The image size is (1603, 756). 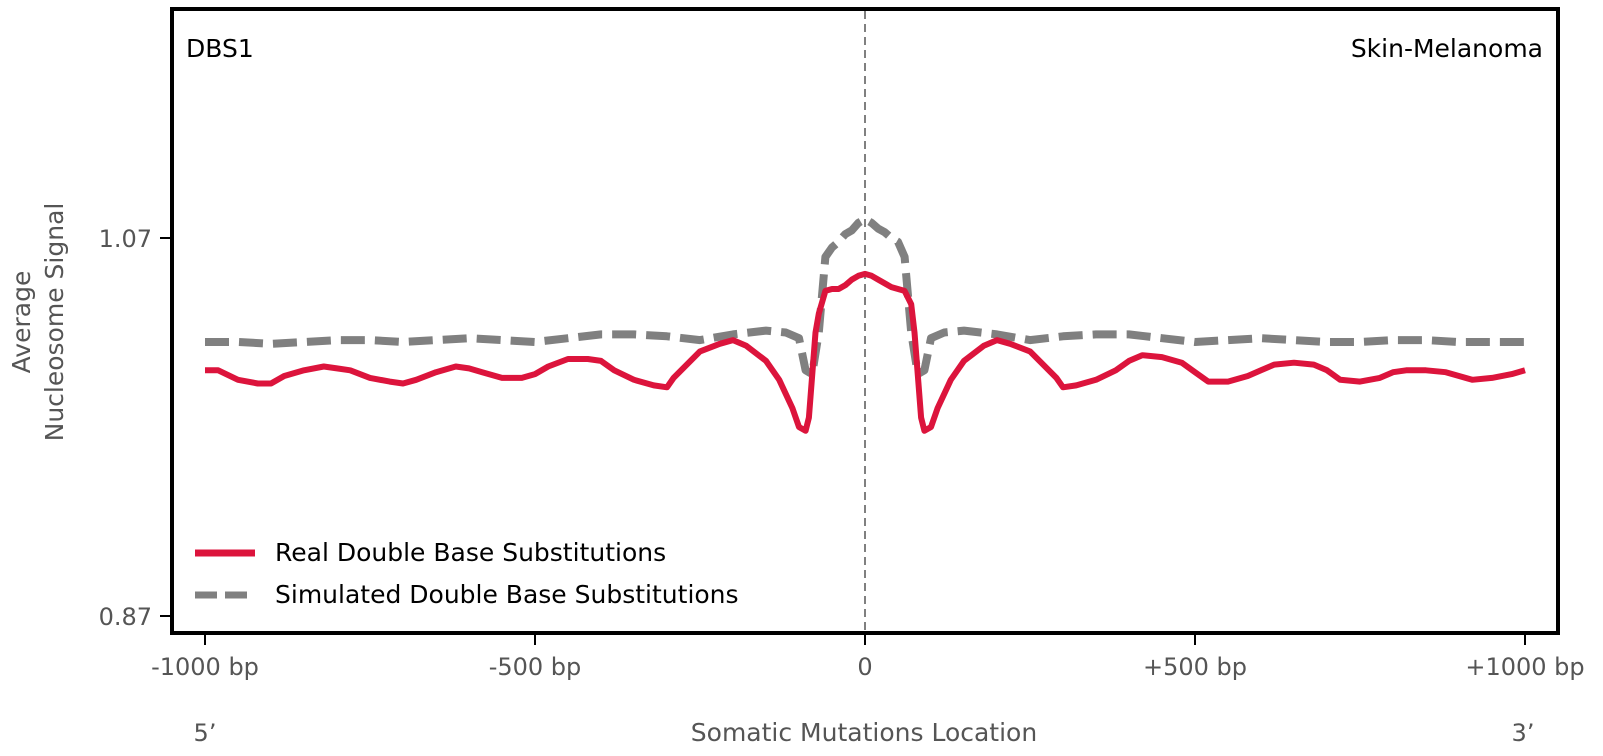 I want to click on x-tick-label: +500 bp, so click(x=1195, y=667).